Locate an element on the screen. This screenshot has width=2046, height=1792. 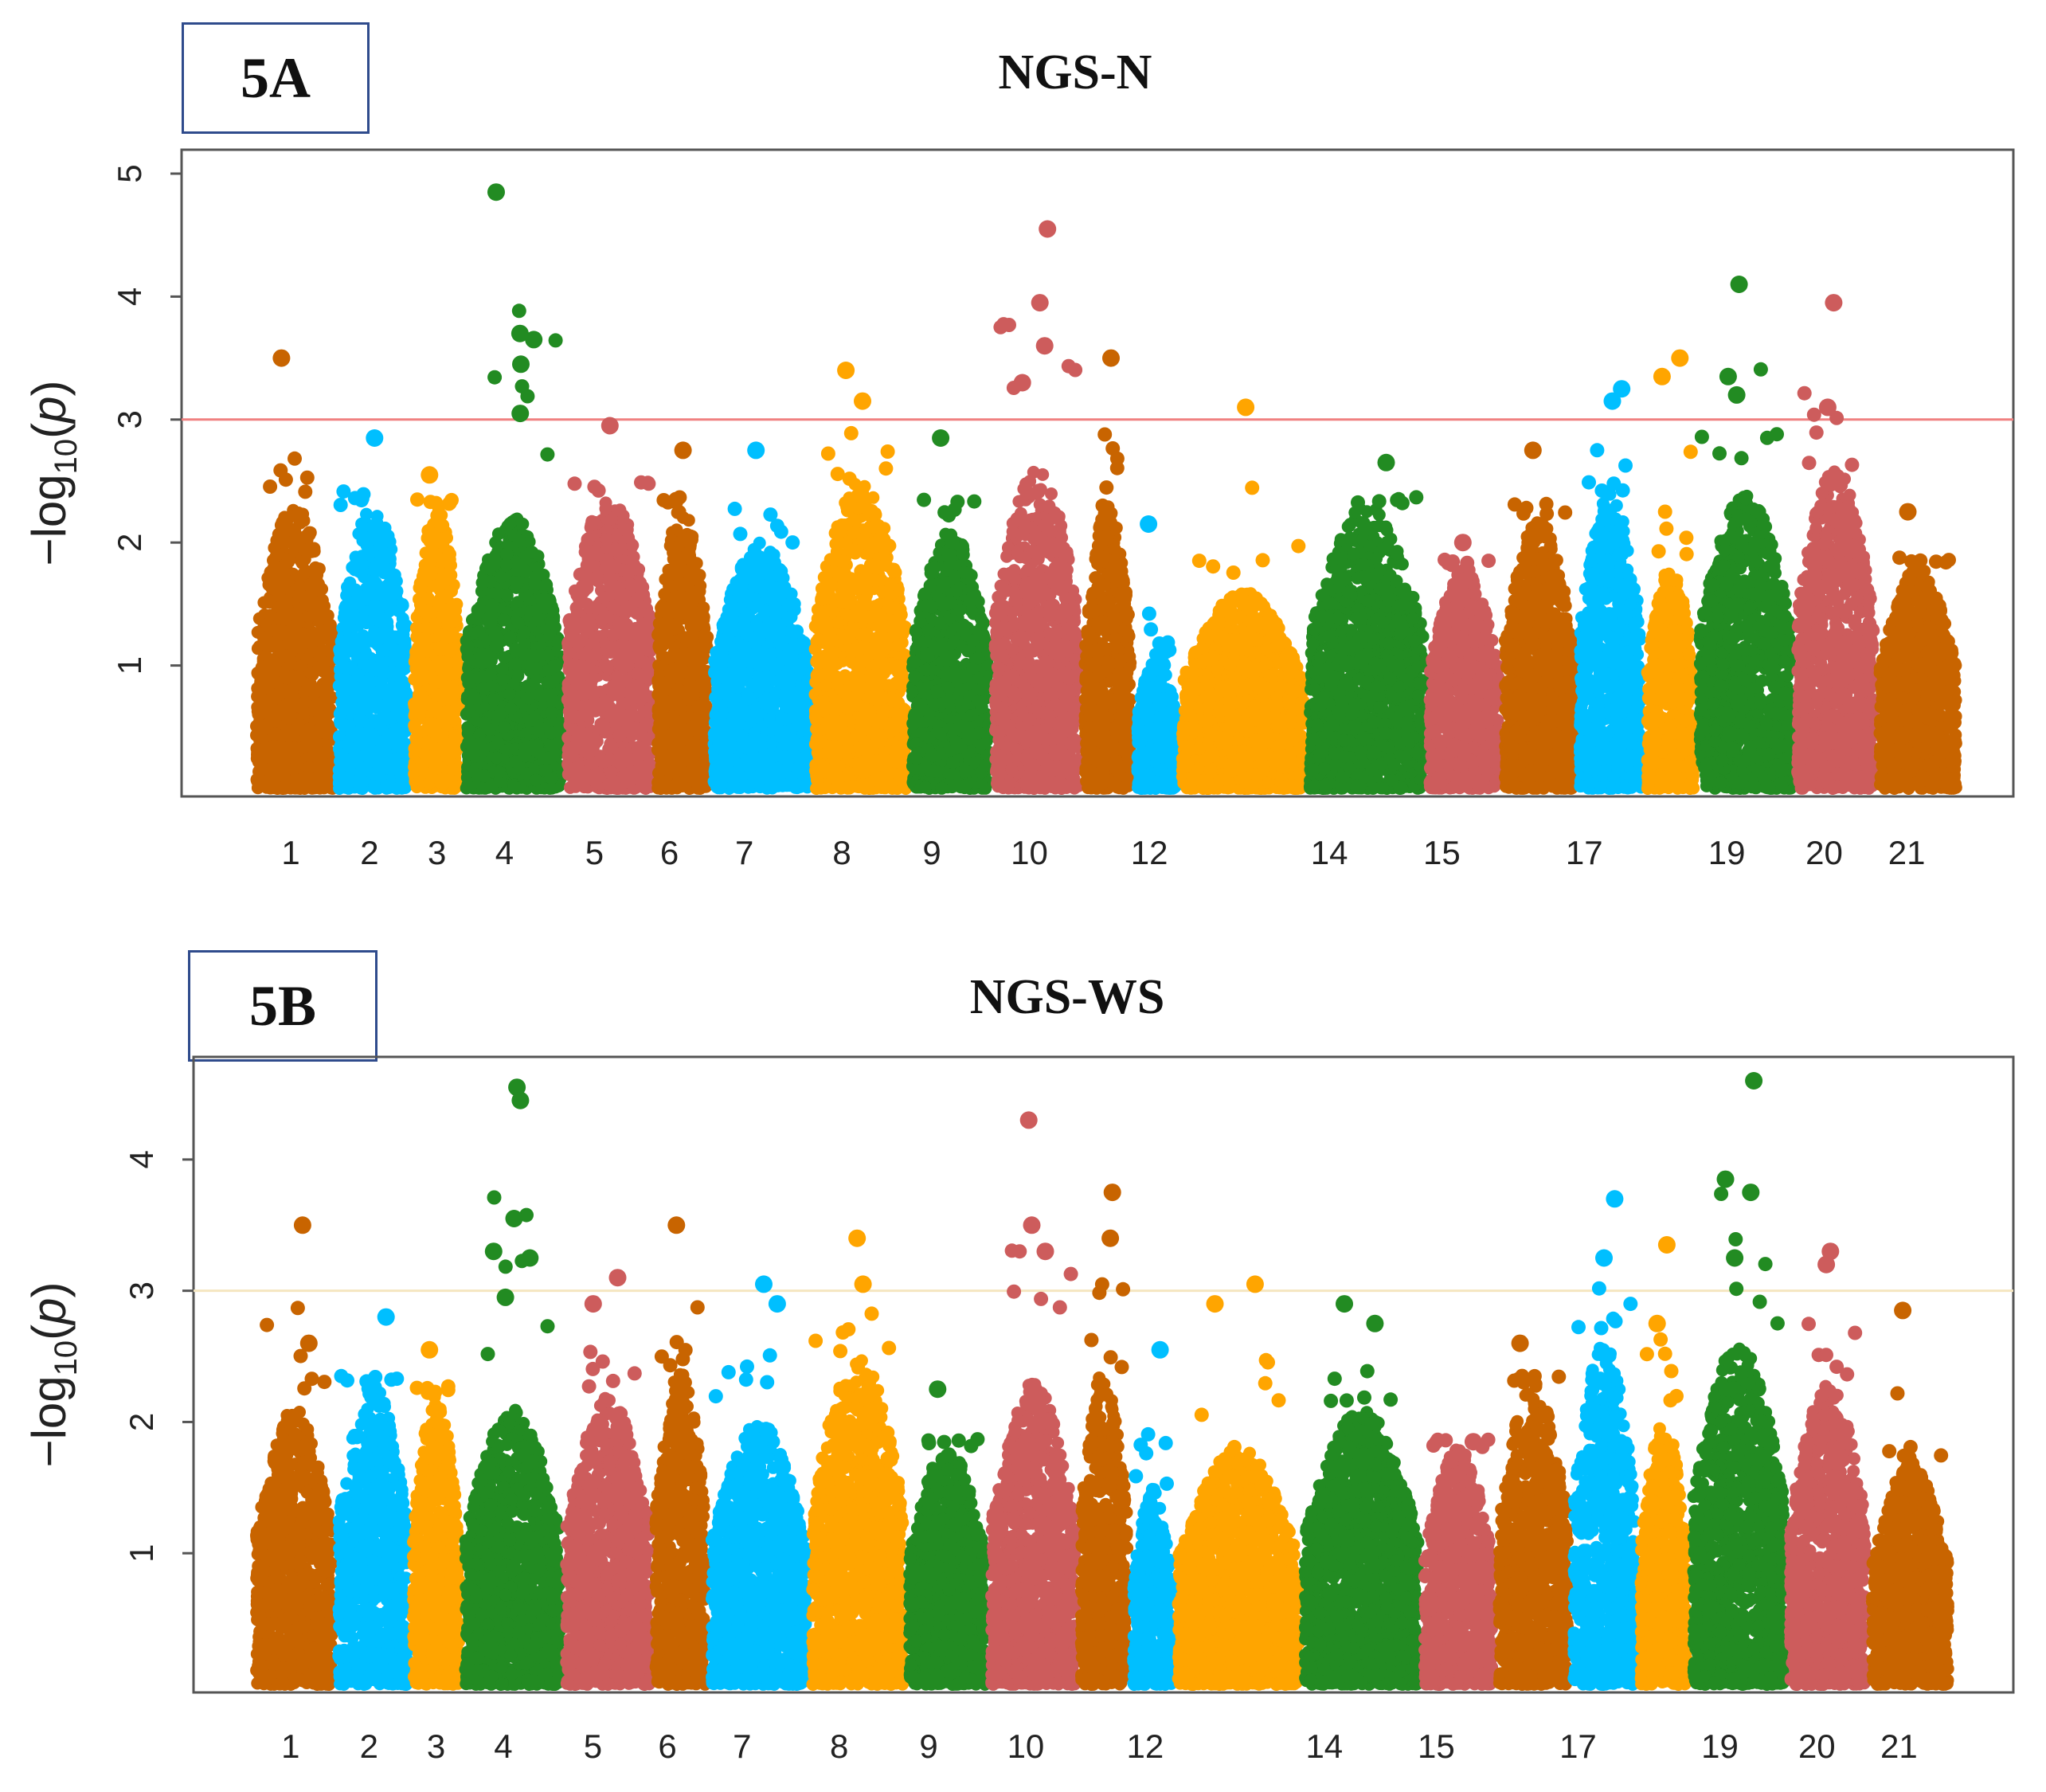
chromosome-5-points is located at coordinates (609, 606).